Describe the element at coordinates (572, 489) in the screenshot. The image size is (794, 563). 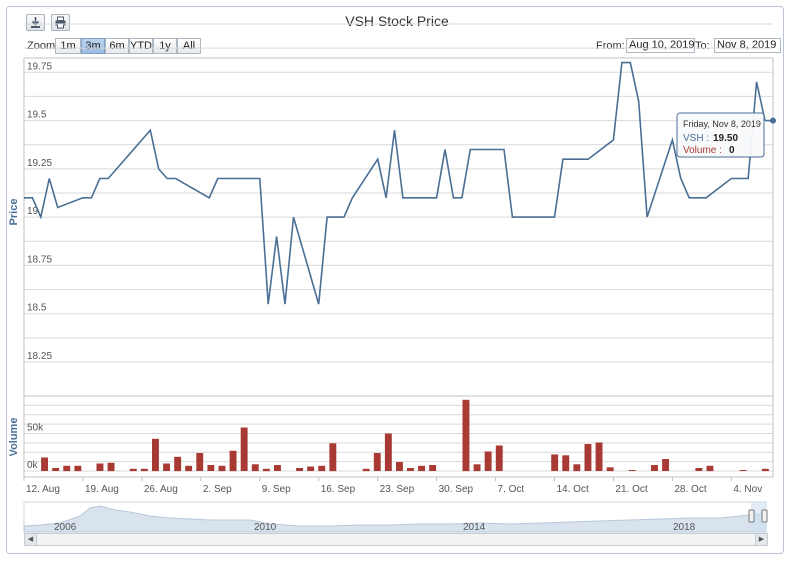
I see `x-tick-label: 14. Oct` at that location.